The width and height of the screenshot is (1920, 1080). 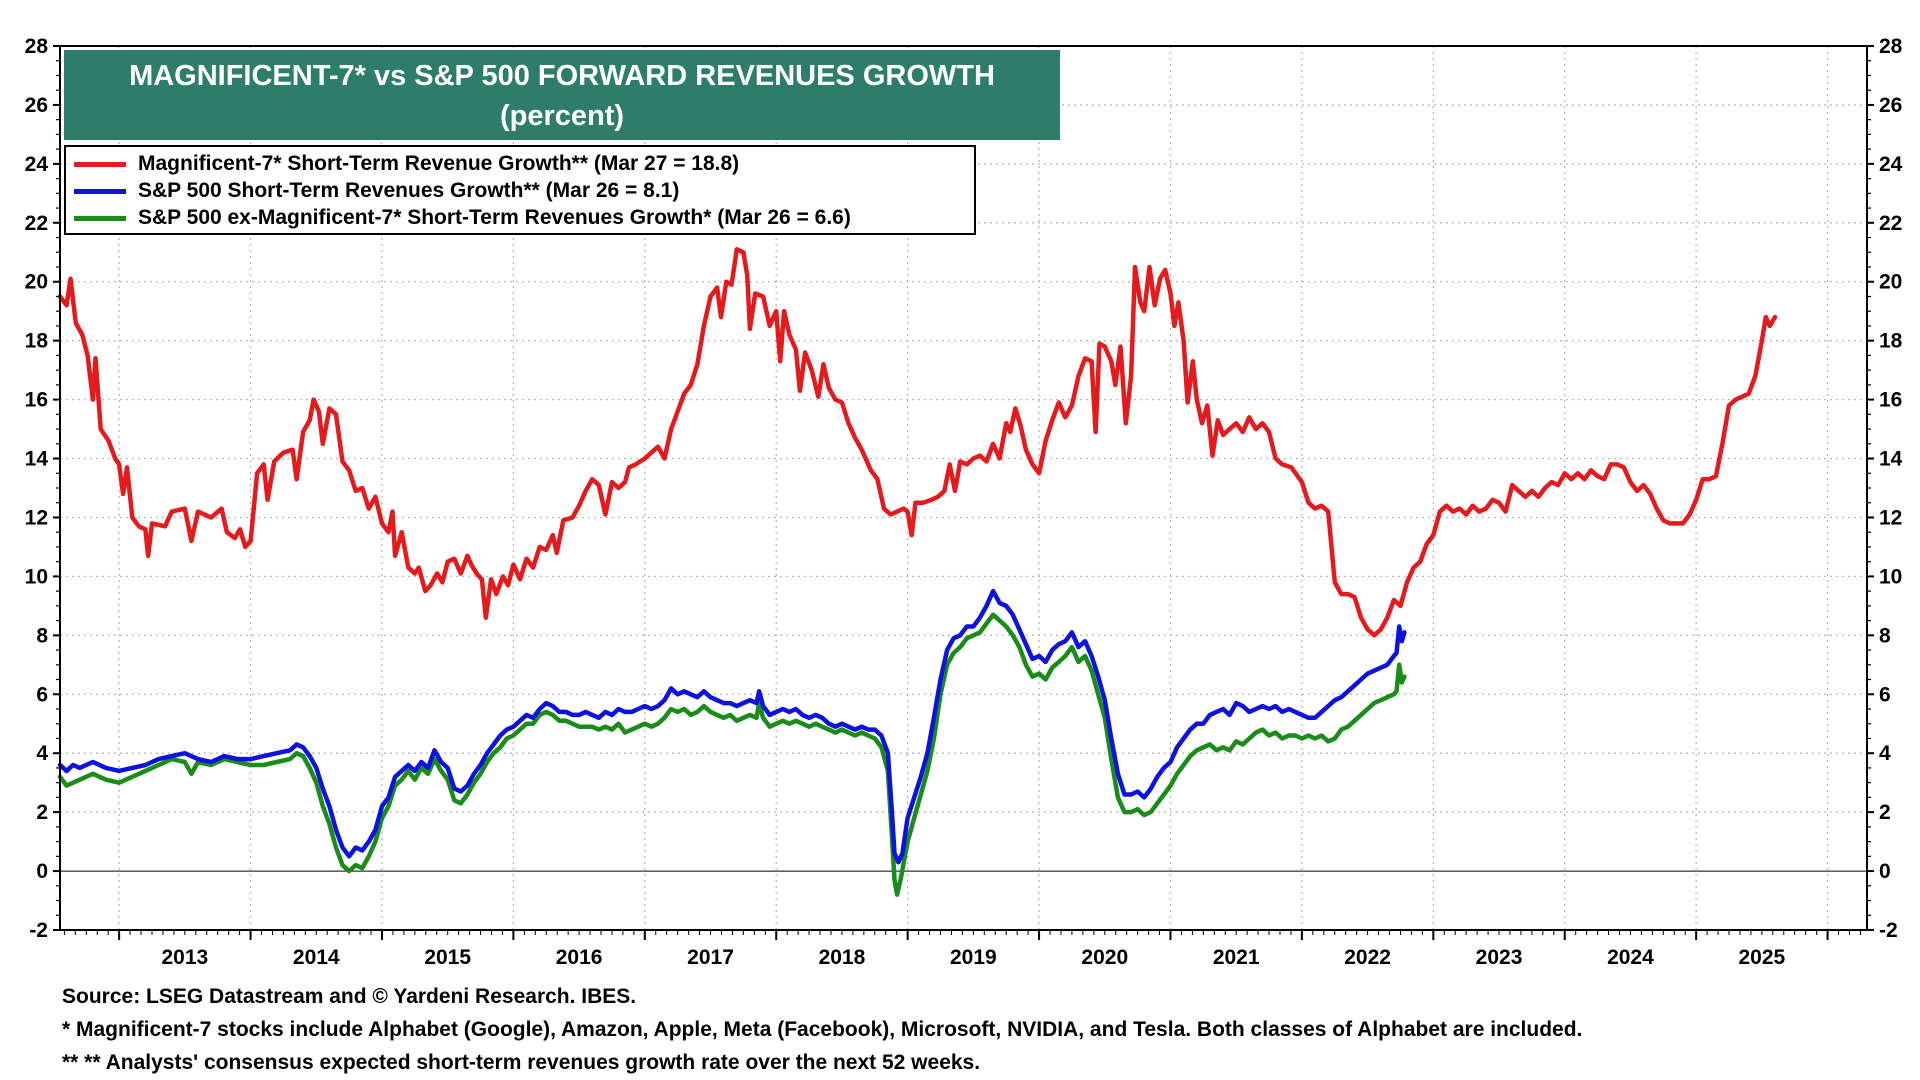 What do you see at coordinates (36, 223) in the screenshot?
I see `y-tick-label-left: 22` at bounding box center [36, 223].